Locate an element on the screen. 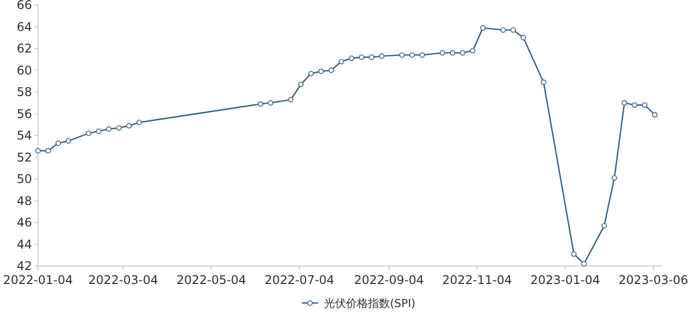 The height and width of the screenshot is (331, 700). y-tick-label: 44 is located at coordinates (24, 244).